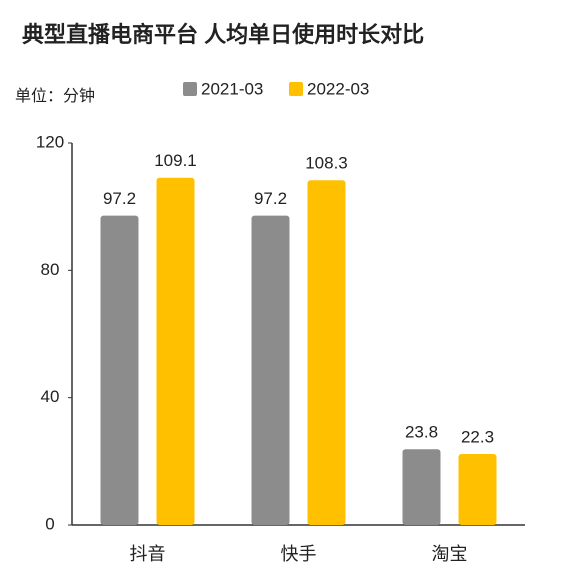 The width and height of the screenshot is (575, 581). What do you see at coordinates (55, 96) in the screenshot?
I see `unit-label: 单位：分钟` at bounding box center [55, 96].